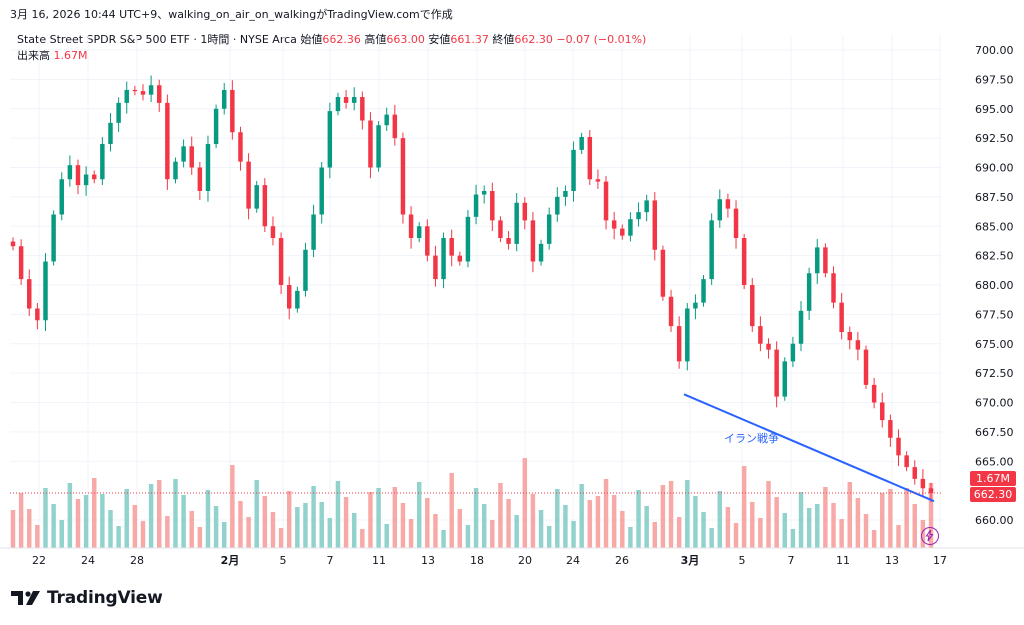  Describe the element at coordinates (751, 438) in the screenshot. I see `trend-label: イラン戦争` at that location.